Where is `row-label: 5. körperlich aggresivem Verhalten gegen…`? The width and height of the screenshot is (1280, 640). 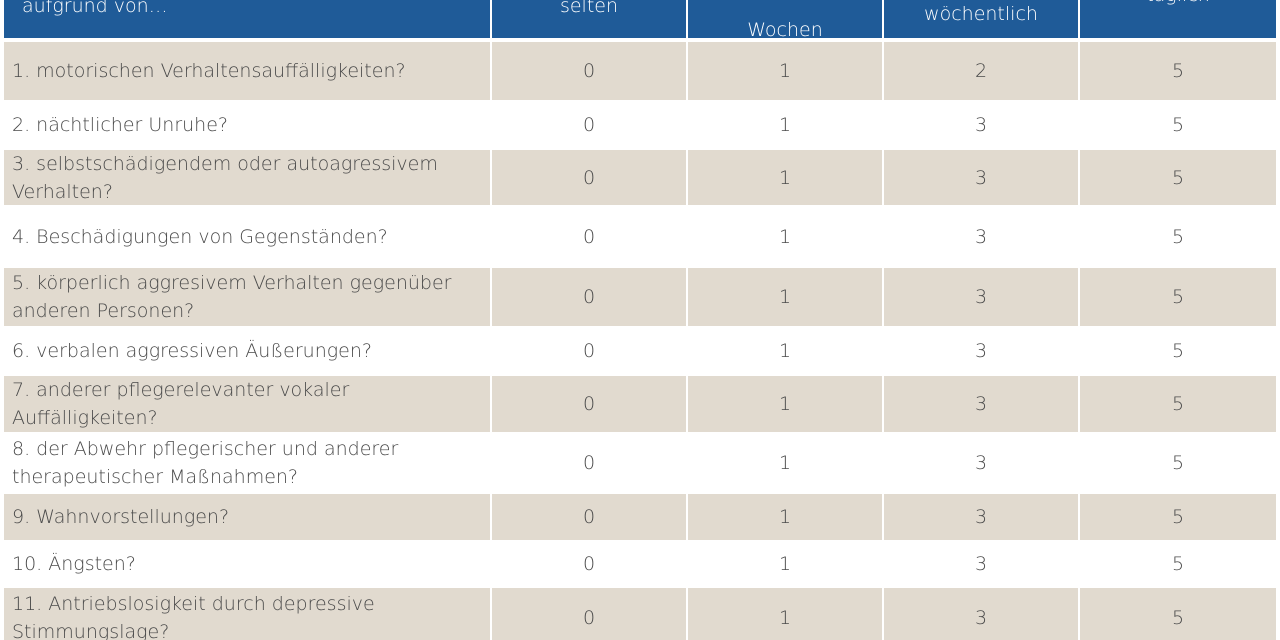 row-label: 5. körperlich aggresivem Verhalten gegen… is located at coordinates (247, 297).